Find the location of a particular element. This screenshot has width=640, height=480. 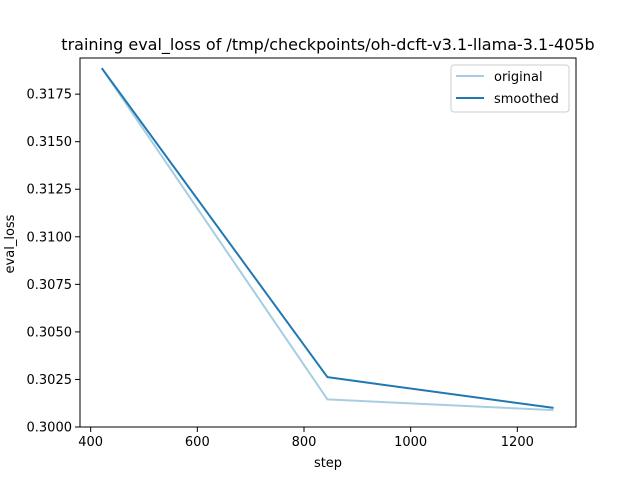

y-tick-label: 0.3150 is located at coordinates (50, 142).